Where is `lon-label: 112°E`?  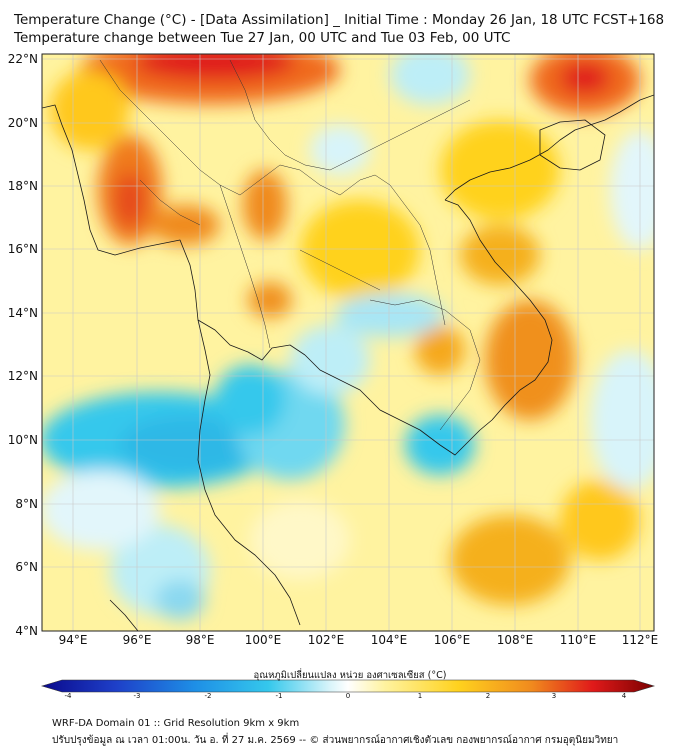 lon-label: 112°E is located at coordinates (640, 640).